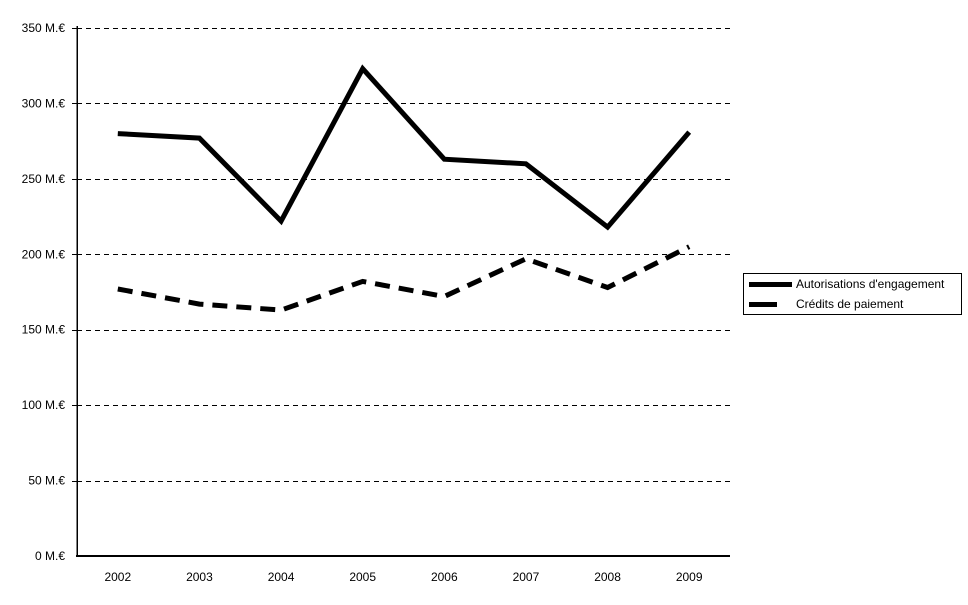 The image size is (968, 605). What do you see at coordinates (850, 304) in the screenshot?
I see `legend-label-credits: Crédits de paiement` at bounding box center [850, 304].